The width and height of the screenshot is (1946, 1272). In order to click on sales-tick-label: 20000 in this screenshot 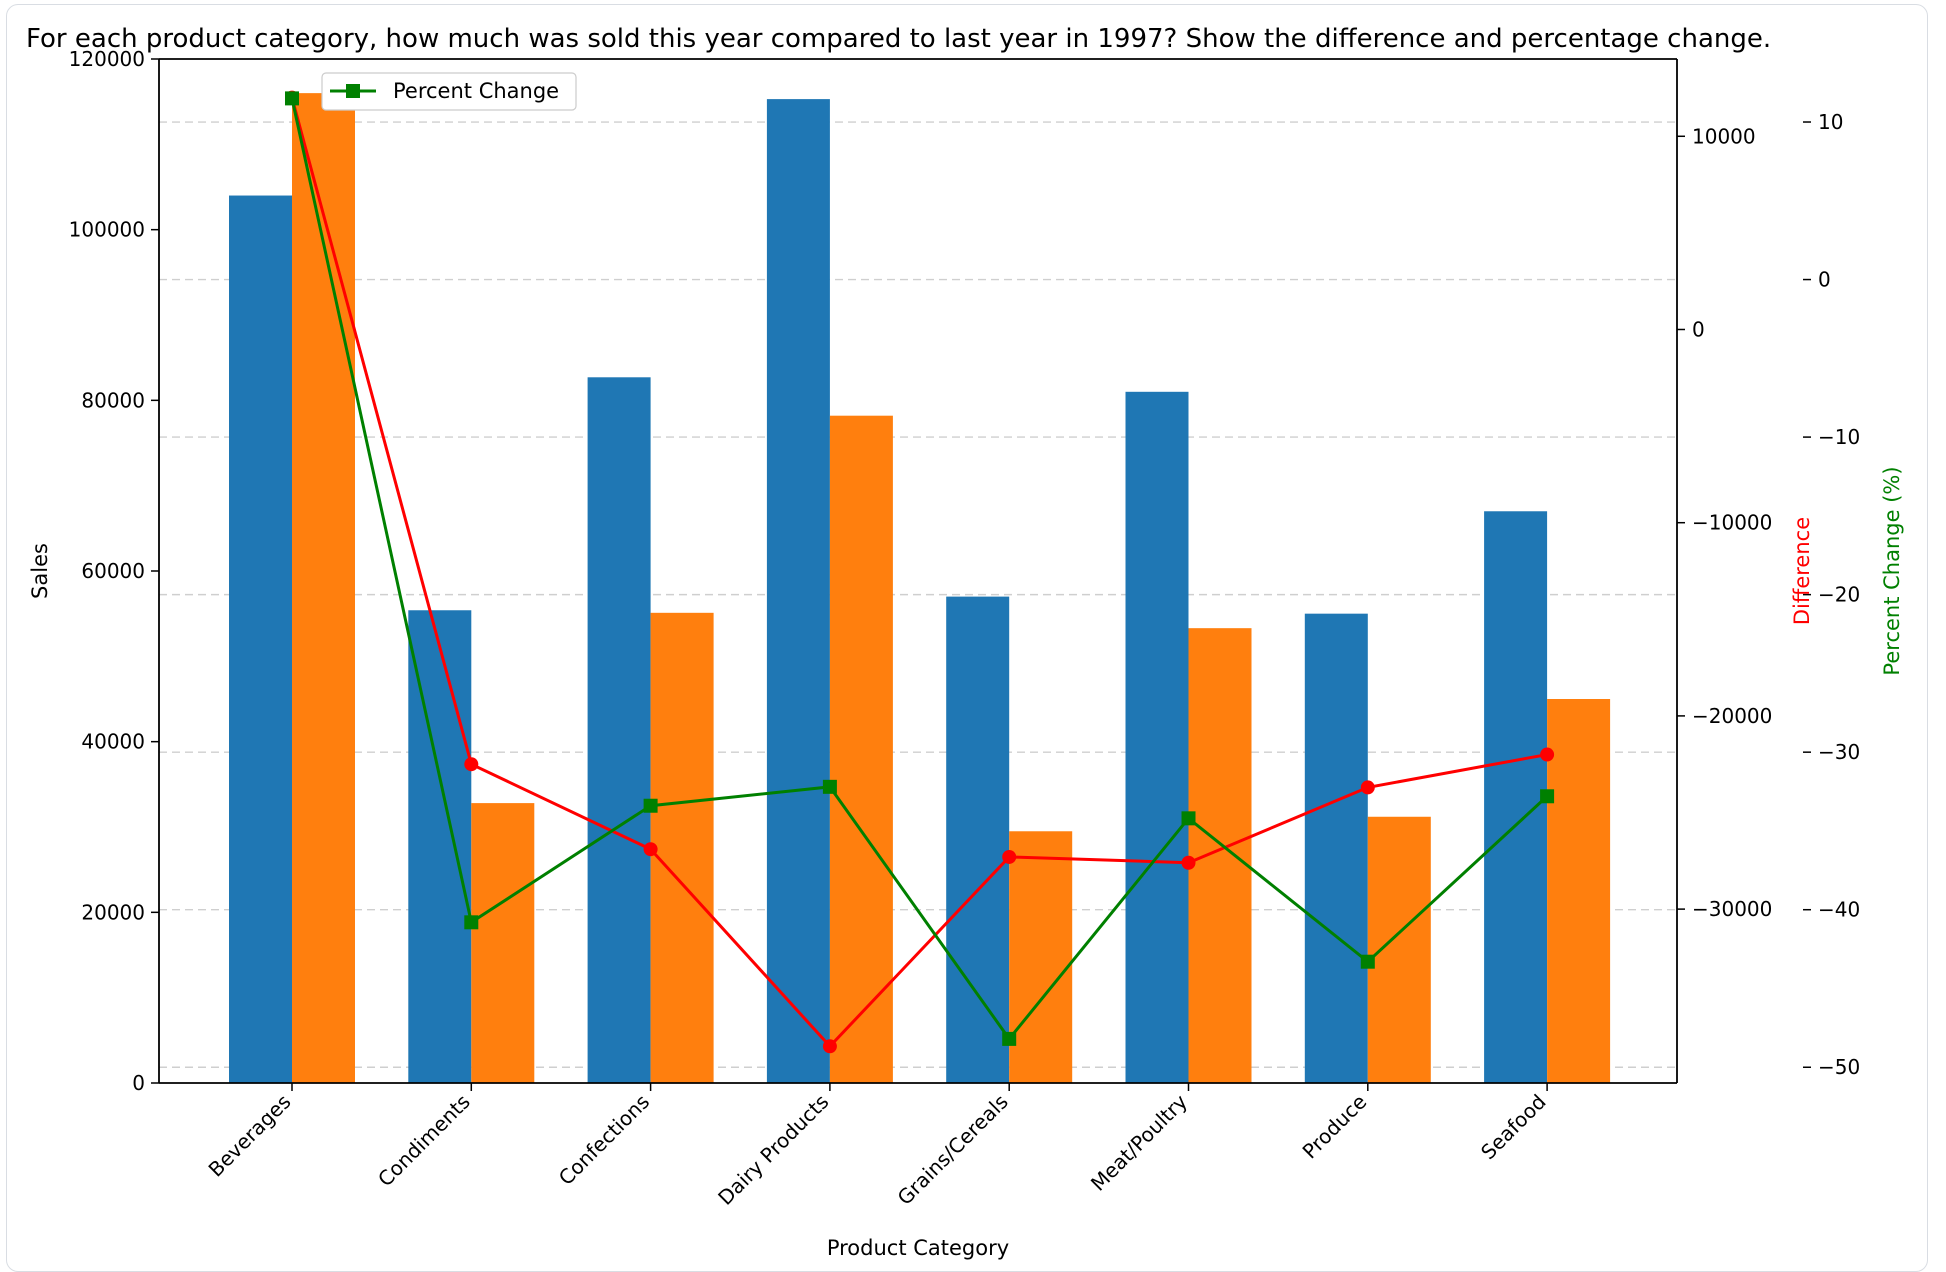, I will do `click(113, 912)`.